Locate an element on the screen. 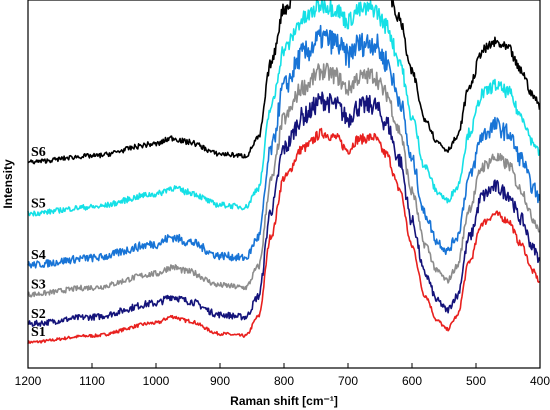  x-tick-label: 800 is located at coordinates (284, 381).